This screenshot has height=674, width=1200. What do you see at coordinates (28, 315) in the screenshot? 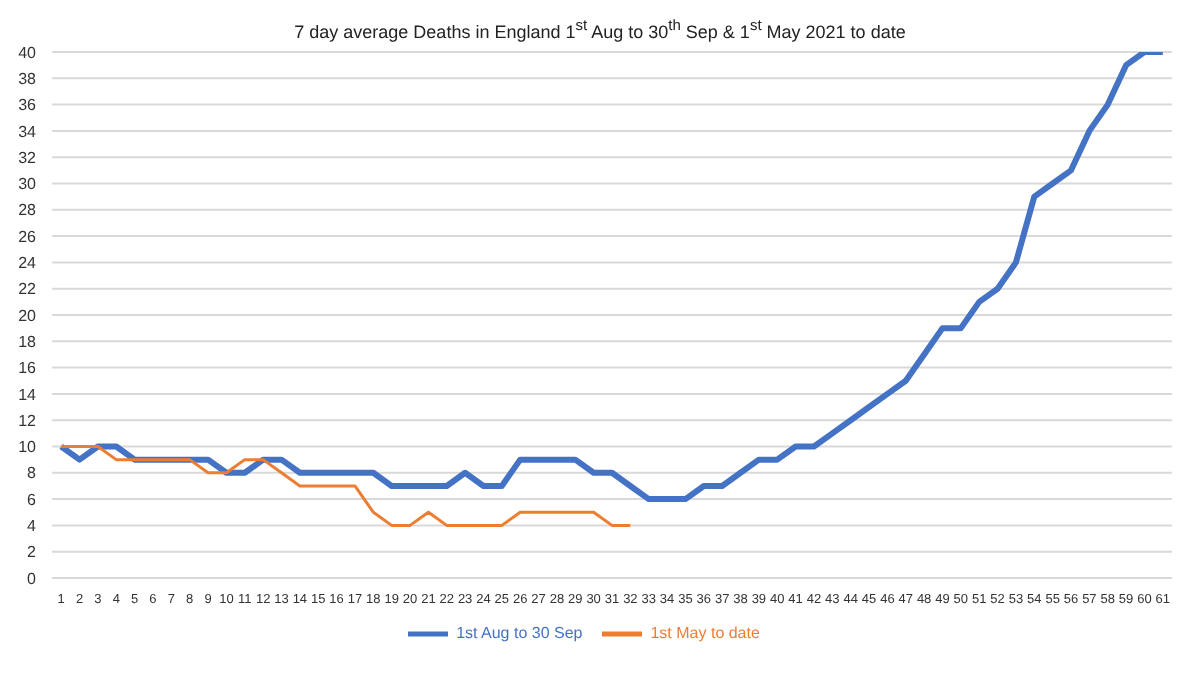
I see `y-tick-label: 20` at bounding box center [28, 315].